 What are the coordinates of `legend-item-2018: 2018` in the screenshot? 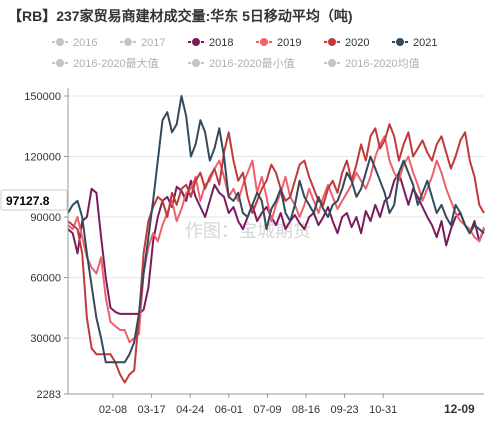 It's located at (210, 43).